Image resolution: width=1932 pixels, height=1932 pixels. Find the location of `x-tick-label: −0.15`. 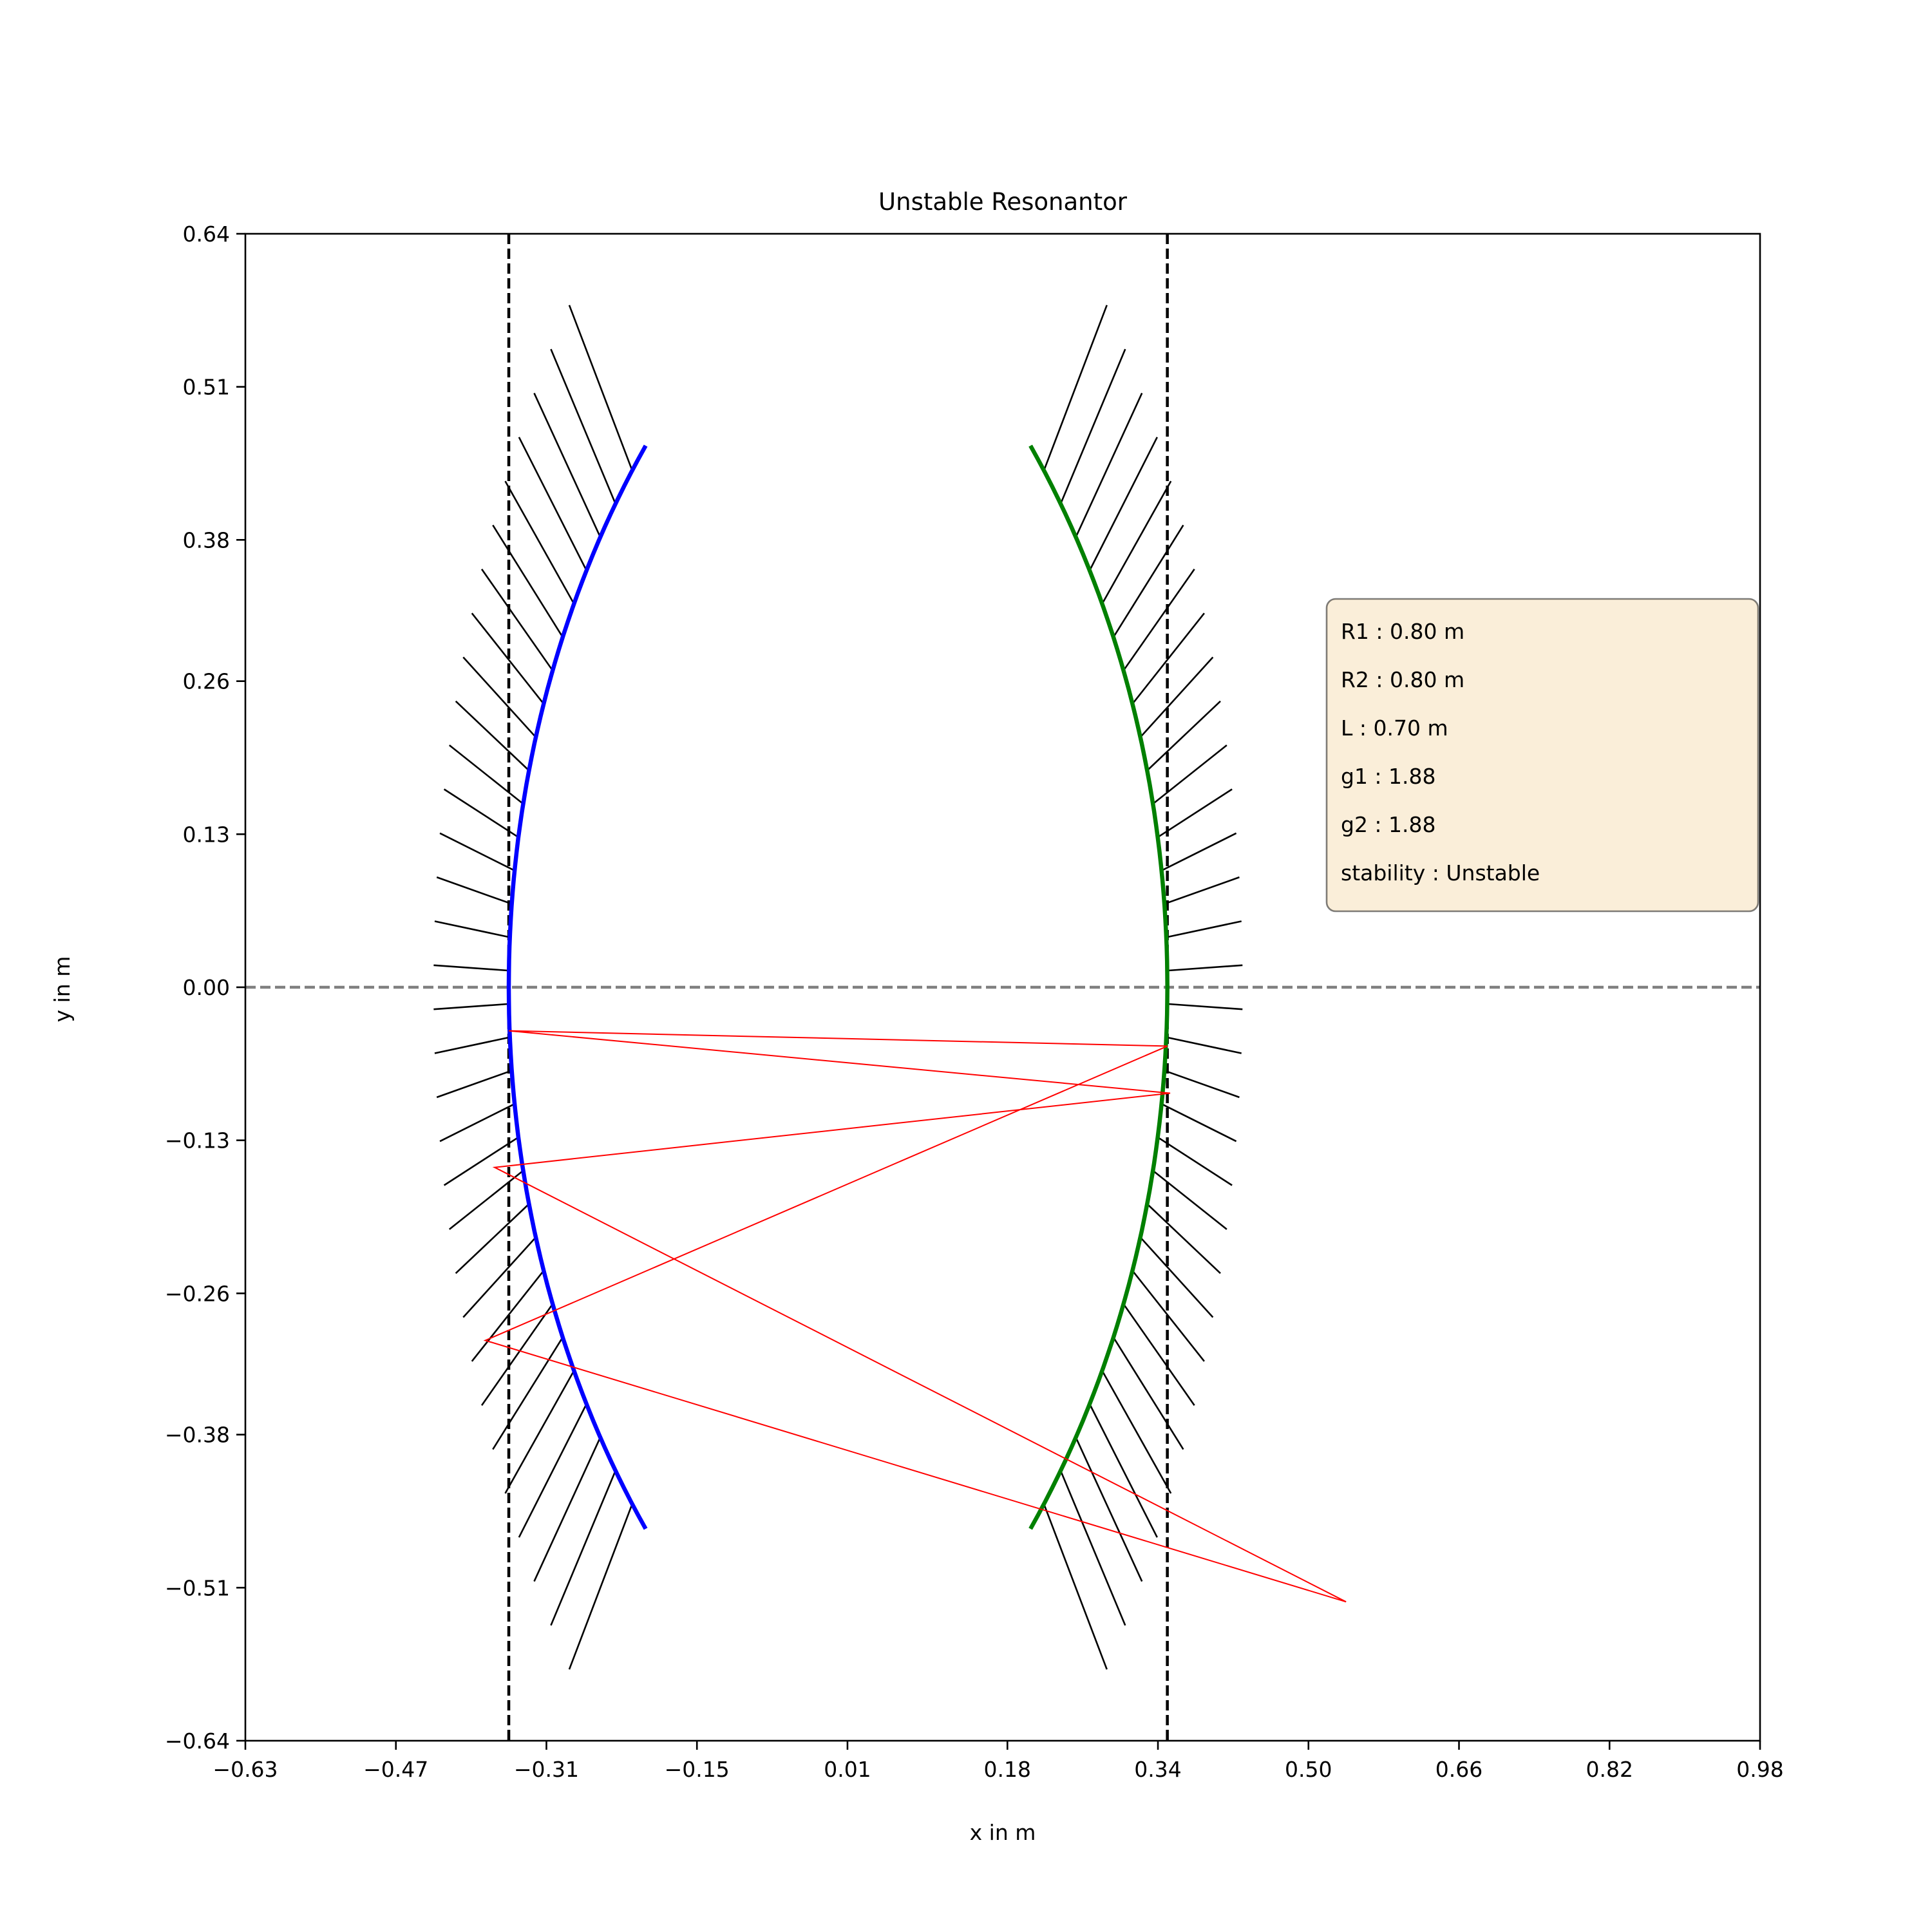

x-tick-label: −0.15 is located at coordinates (697, 1770).